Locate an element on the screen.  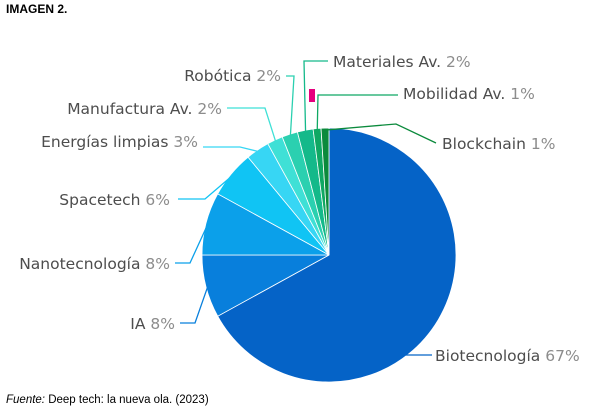
source-label: Fuente: is located at coordinates (25, 400).